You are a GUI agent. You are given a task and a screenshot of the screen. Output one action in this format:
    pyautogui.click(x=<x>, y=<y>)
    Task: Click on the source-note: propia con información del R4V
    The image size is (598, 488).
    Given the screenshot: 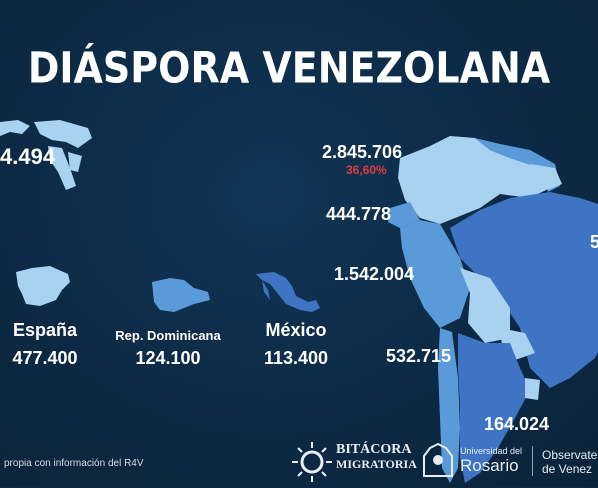 What is the action you would take?
    pyautogui.click(x=74, y=463)
    